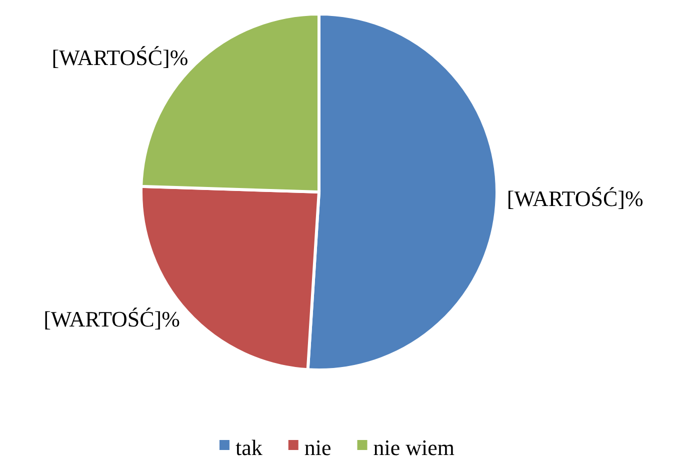  Describe the element at coordinates (248, 447) in the screenshot. I see `legend-label: tak` at that location.